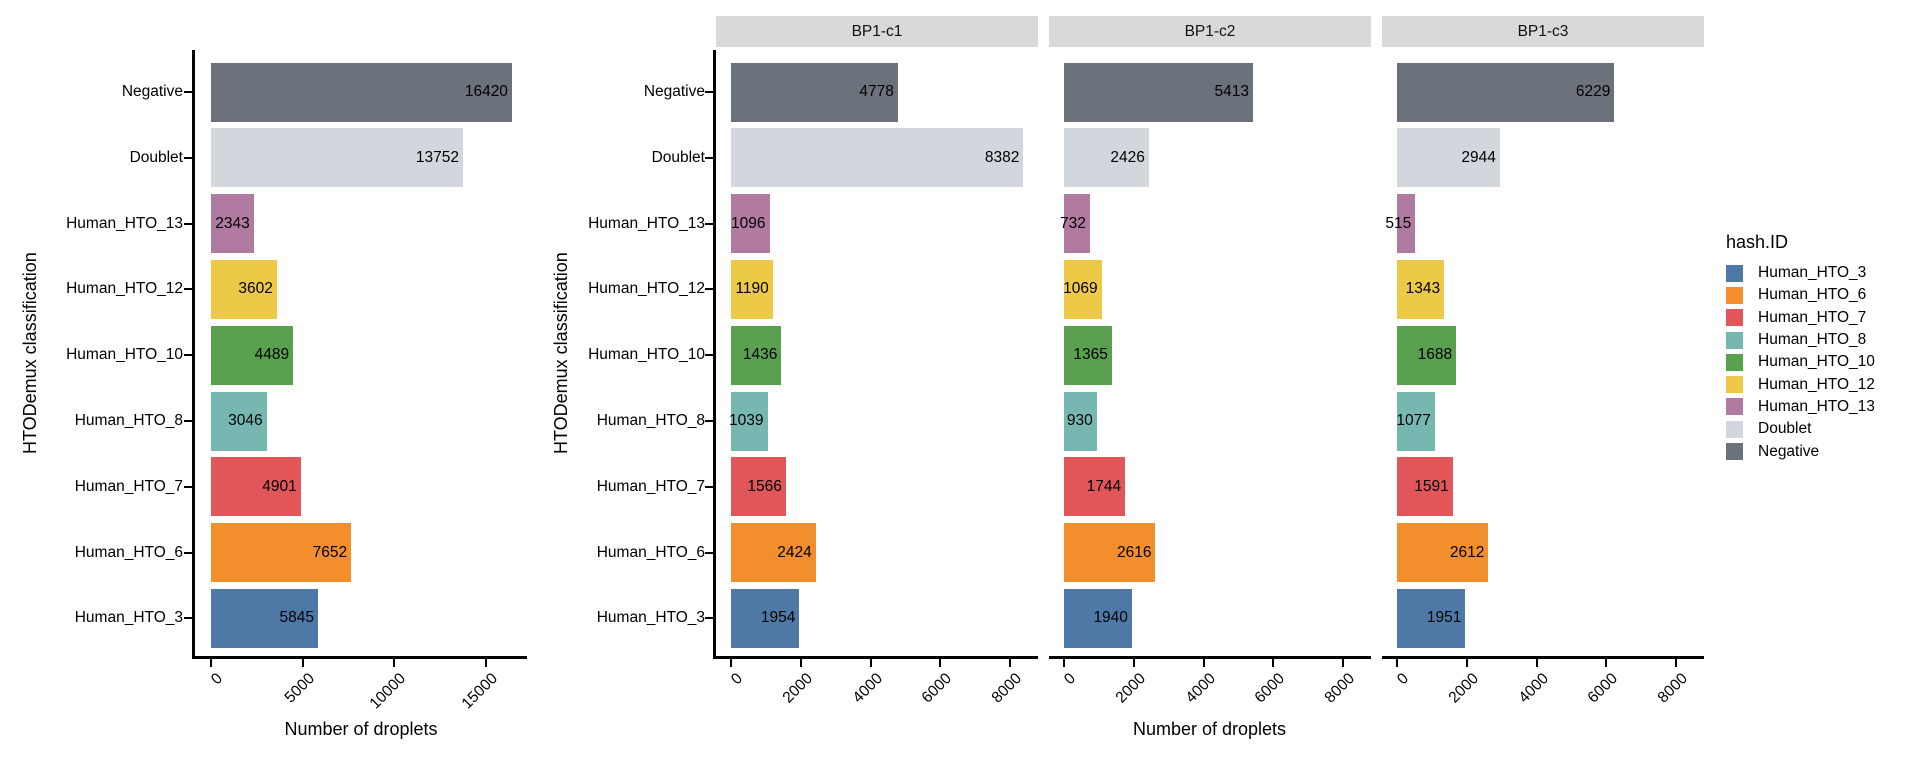 The height and width of the screenshot is (768, 1920). What do you see at coordinates (748, 223) in the screenshot?
I see `bar-value-label: 1096` at bounding box center [748, 223].